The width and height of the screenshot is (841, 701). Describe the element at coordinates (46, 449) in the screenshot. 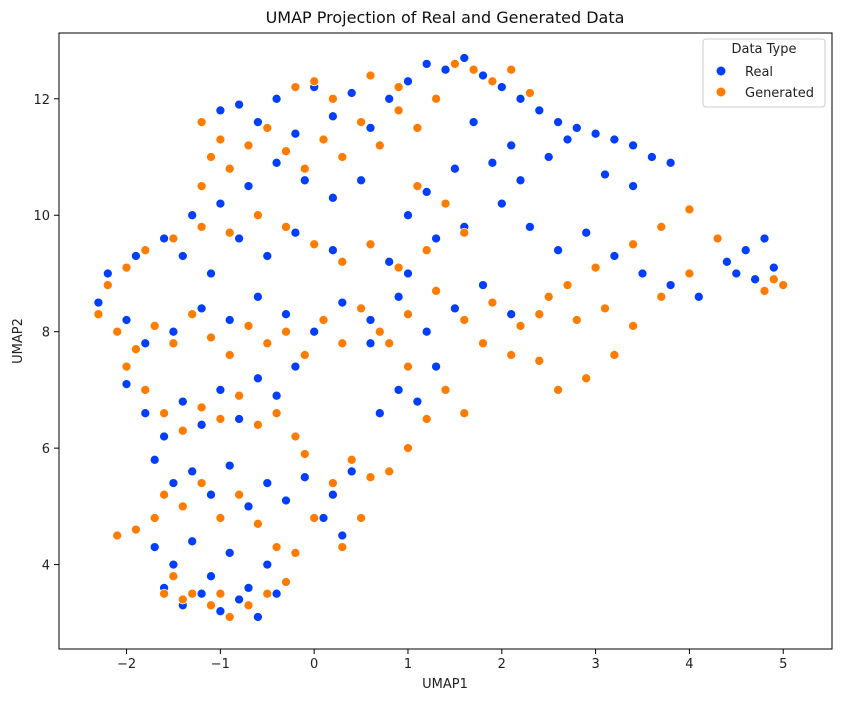

I see `y-tick-label: 6` at that location.